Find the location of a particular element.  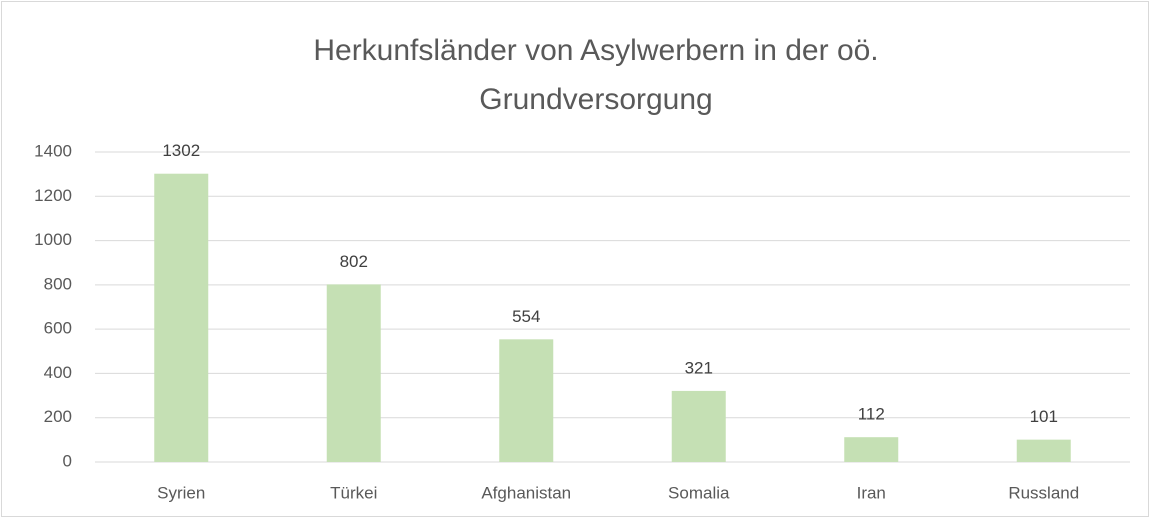

x-tick-label: Afghanistan is located at coordinates (526, 492).